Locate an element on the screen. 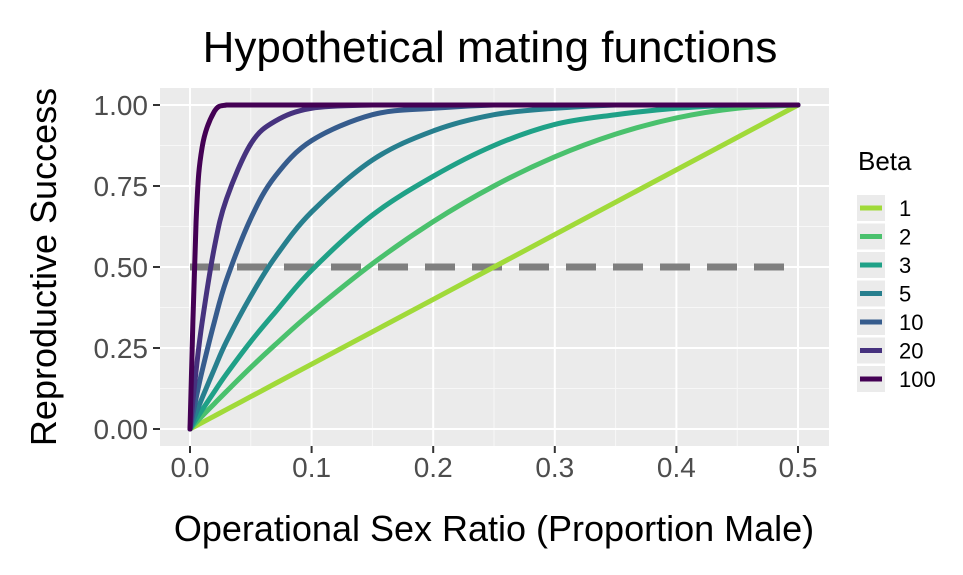  x-tick-label: 0.2 is located at coordinates (433, 467).